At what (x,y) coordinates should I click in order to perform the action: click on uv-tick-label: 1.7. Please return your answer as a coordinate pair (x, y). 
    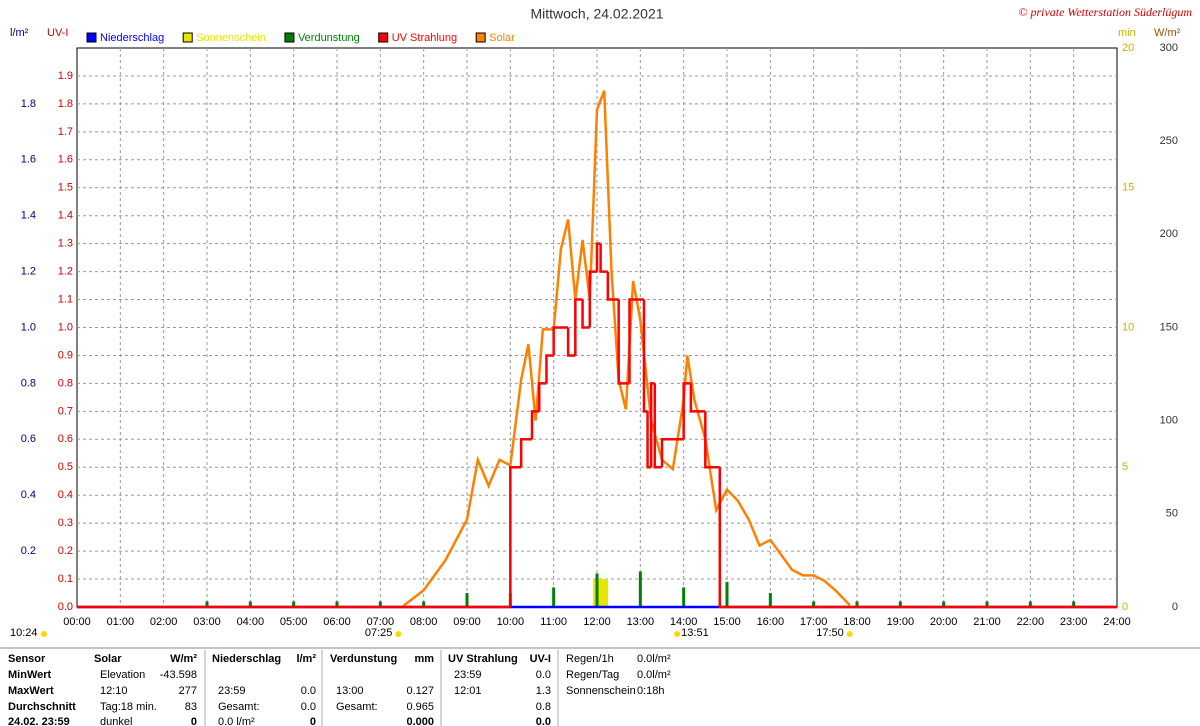
    Looking at the image, I should click on (65, 132).